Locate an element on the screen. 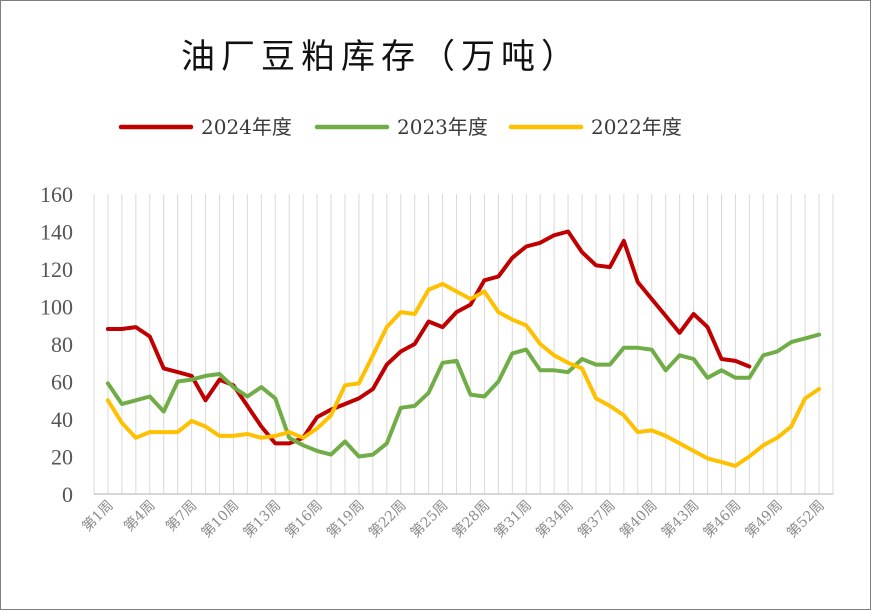  x-tick-label: 第28周 is located at coordinates (471, 519).